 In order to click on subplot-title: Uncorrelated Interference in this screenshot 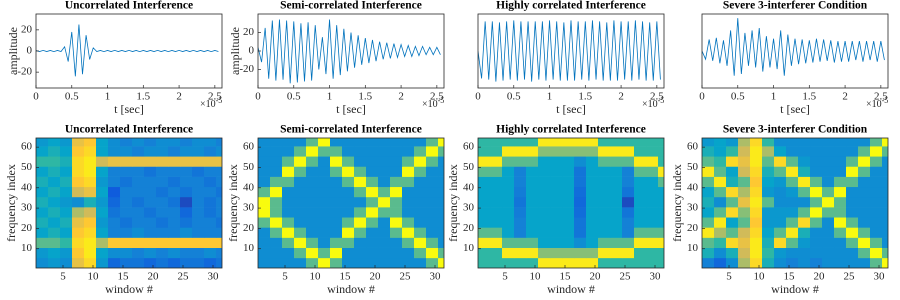, I will do `click(129, 6)`.